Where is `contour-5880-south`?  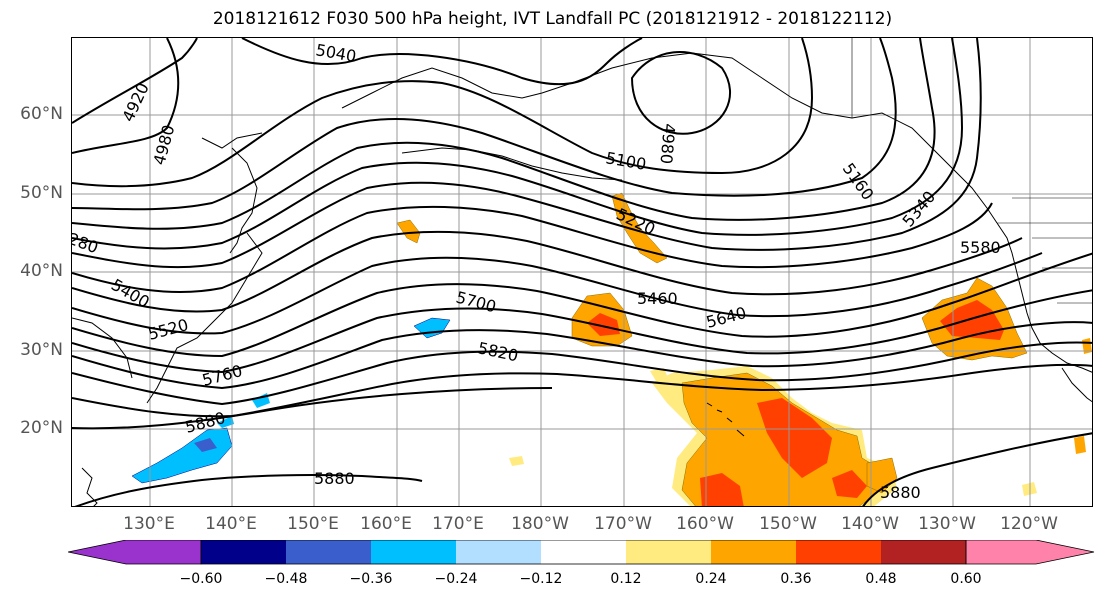
contour-5880-south is located at coordinates (248, 490).